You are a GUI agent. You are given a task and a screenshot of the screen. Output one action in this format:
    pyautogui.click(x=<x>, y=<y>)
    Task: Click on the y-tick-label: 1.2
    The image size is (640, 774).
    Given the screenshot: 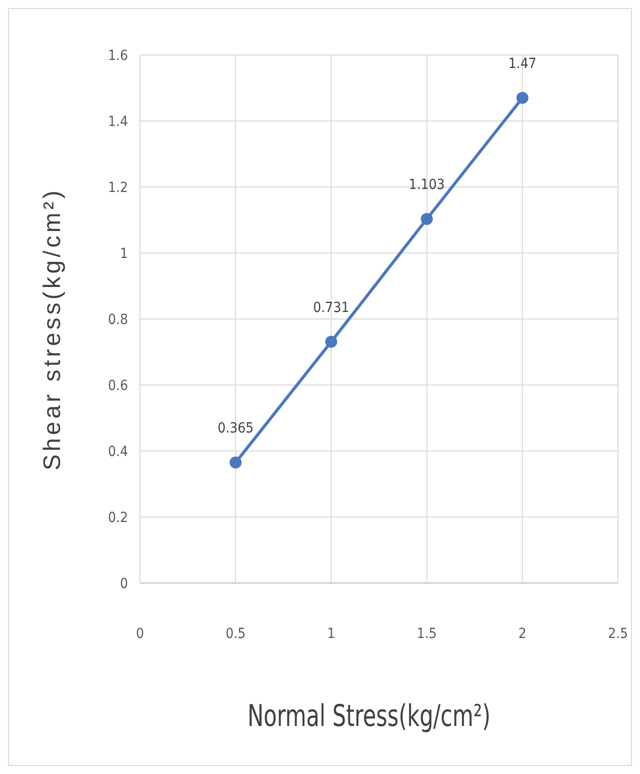 What is the action you would take?
    pyautogui.click(x=118, y=188)
    